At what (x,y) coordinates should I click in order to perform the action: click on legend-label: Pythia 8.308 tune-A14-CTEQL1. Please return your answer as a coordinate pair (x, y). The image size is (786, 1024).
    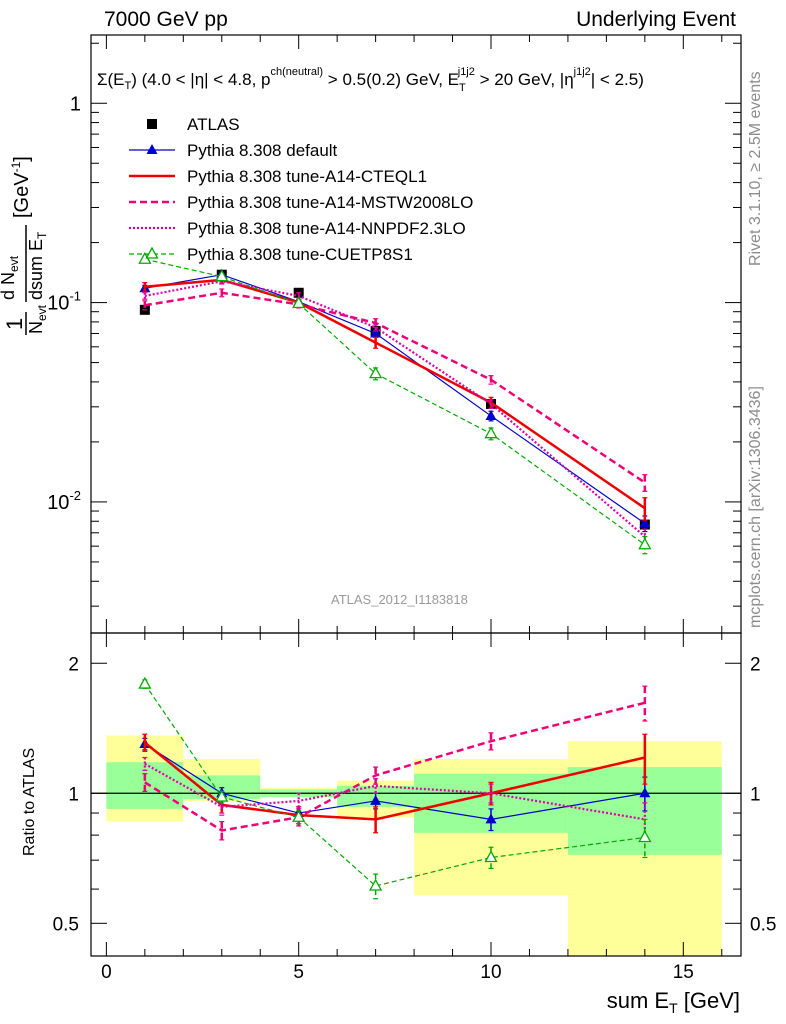
    Looking at the image, I should click on (307, 176).